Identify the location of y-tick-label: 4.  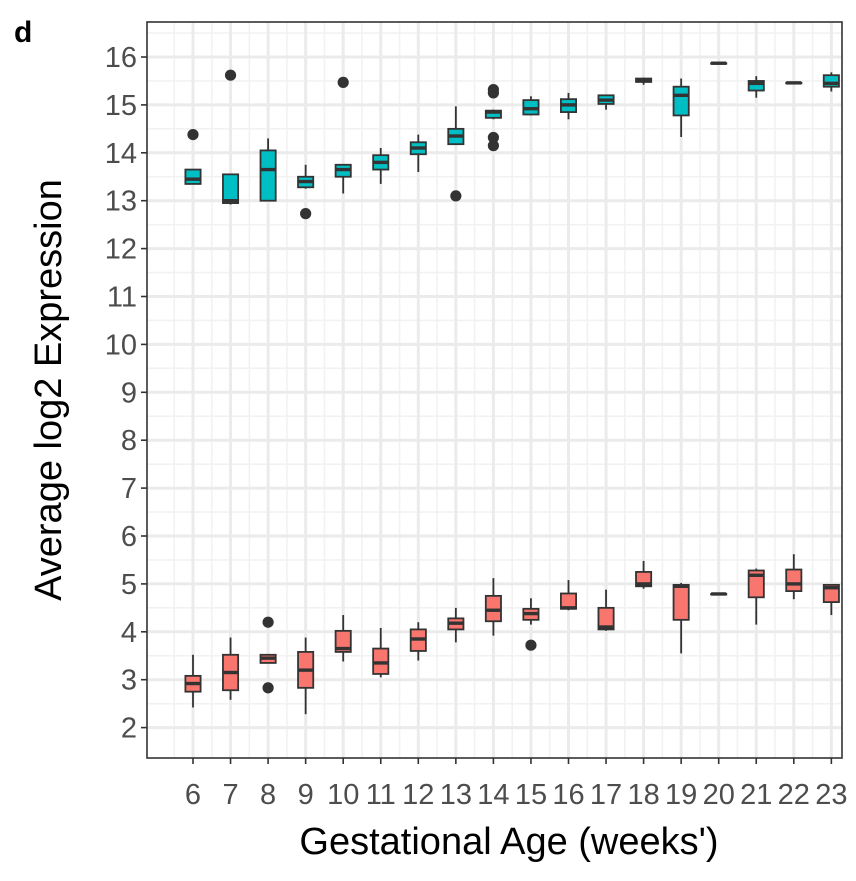
(129, 633).